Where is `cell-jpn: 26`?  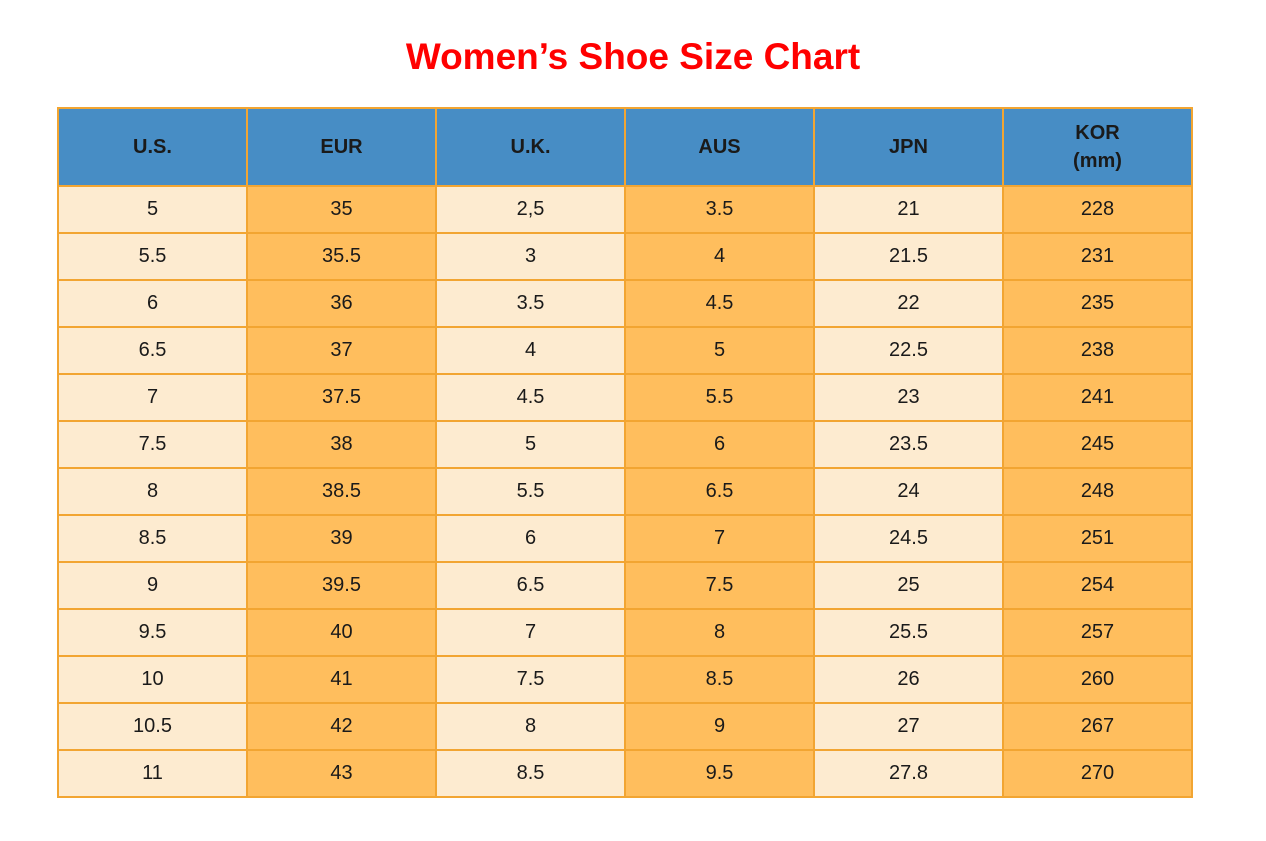 cell-jpn: 26 is located at coordinates (908, 679).